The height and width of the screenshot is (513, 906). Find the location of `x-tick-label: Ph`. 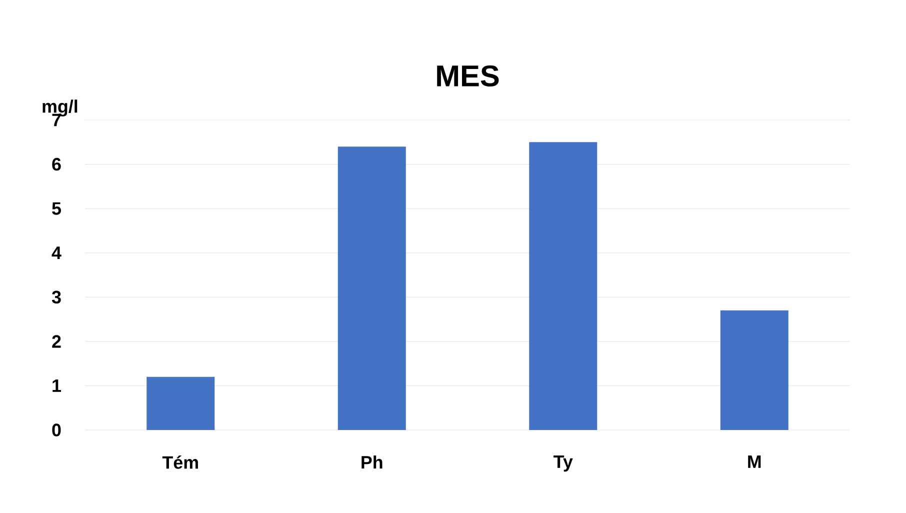

x-tick-label: Ph is located at coordinates (372, 462).